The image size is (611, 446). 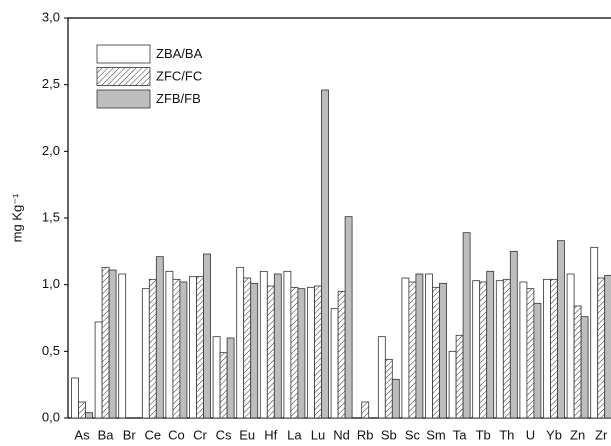 I want to click on x-tick-label: Ta, so click(x=460, y=434).